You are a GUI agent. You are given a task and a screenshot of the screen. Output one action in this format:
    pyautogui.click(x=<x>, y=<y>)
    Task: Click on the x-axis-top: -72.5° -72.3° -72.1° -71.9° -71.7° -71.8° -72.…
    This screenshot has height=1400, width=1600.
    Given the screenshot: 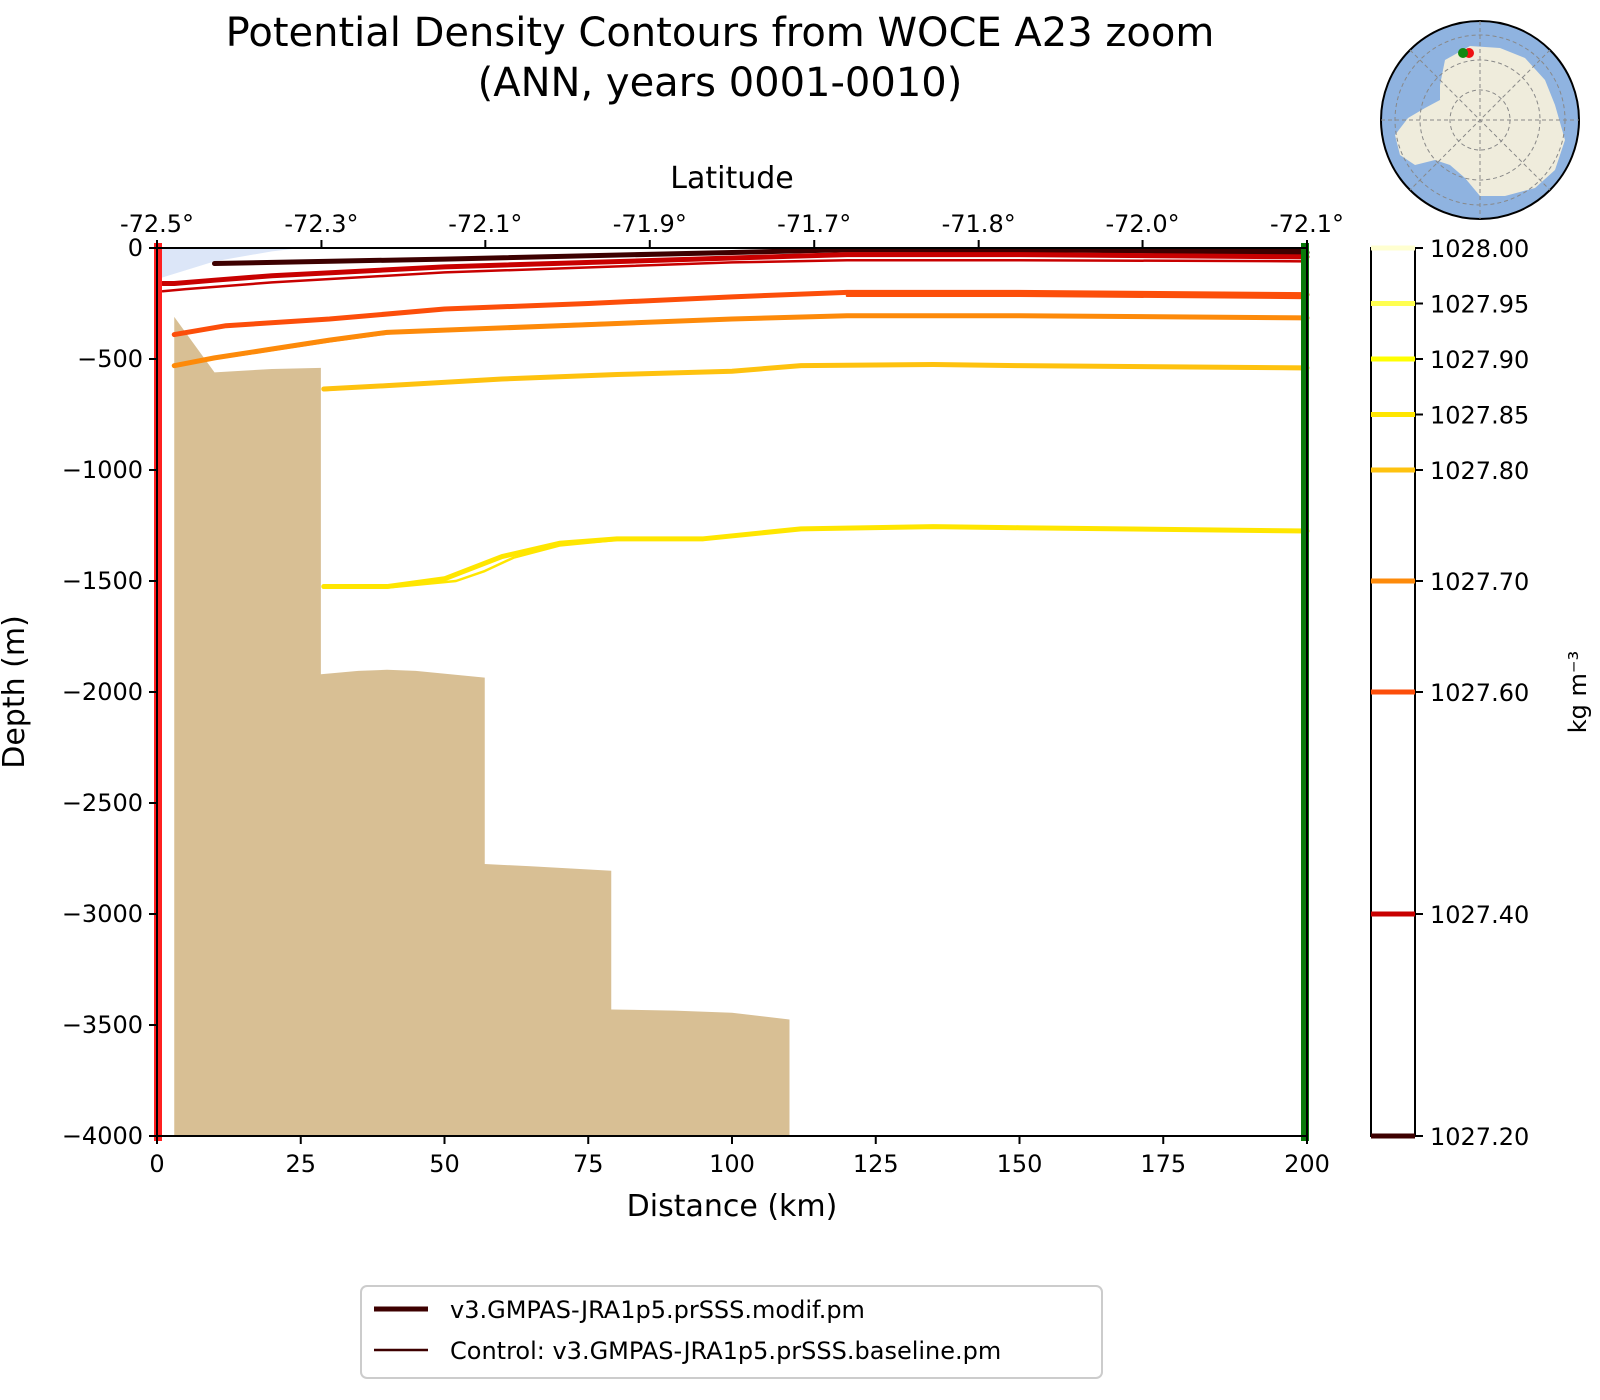 What is the action you would take?
    pyautogui.click(x=732, y=229)
    